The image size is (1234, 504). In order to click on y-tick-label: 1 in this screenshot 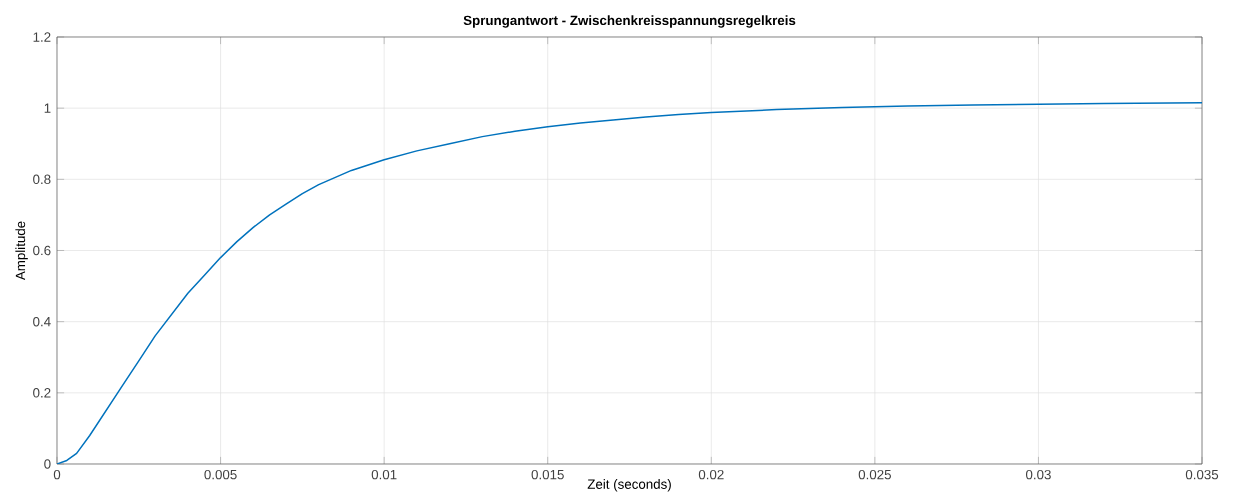, I will do `click(47, 108)`.